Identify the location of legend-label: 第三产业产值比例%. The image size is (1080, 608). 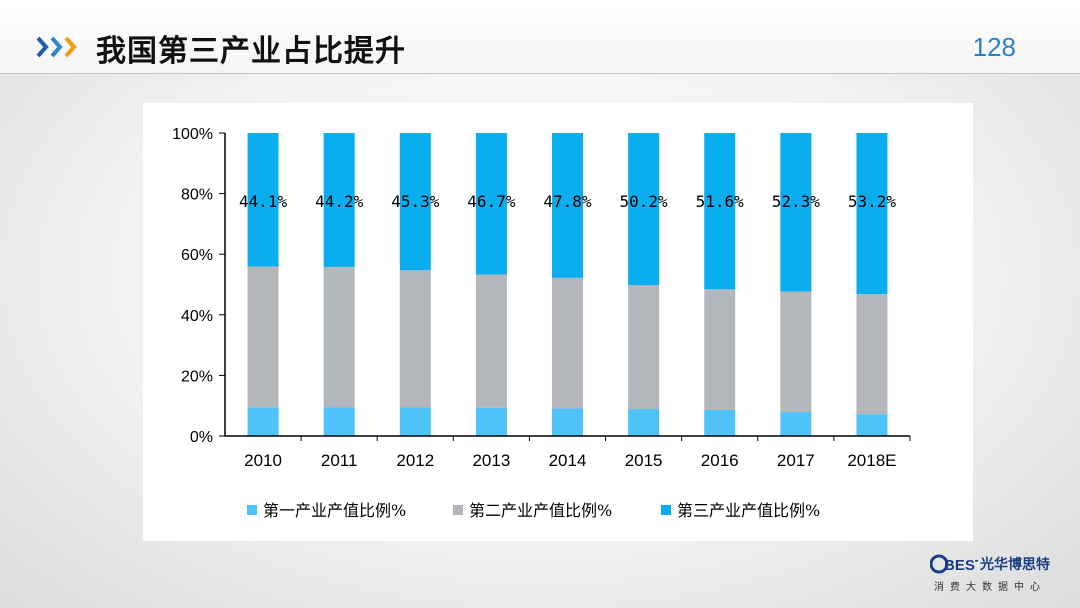
(748, 510).